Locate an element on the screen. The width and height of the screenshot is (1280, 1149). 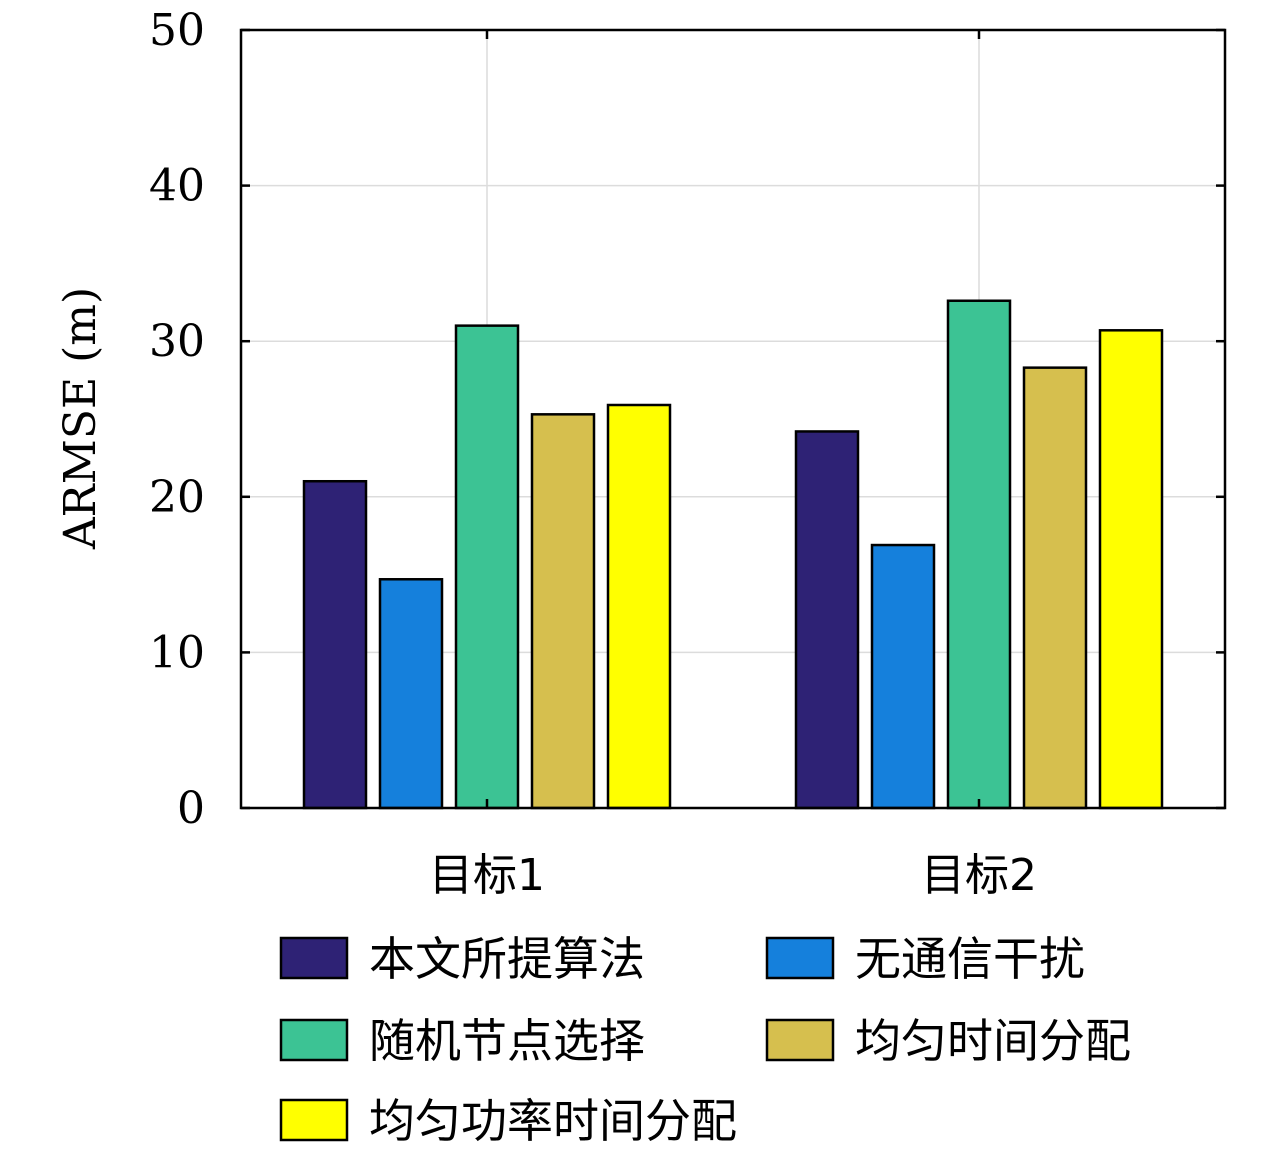
y-axis-title: ARMSE (m) is located at coordinates (80, 418).